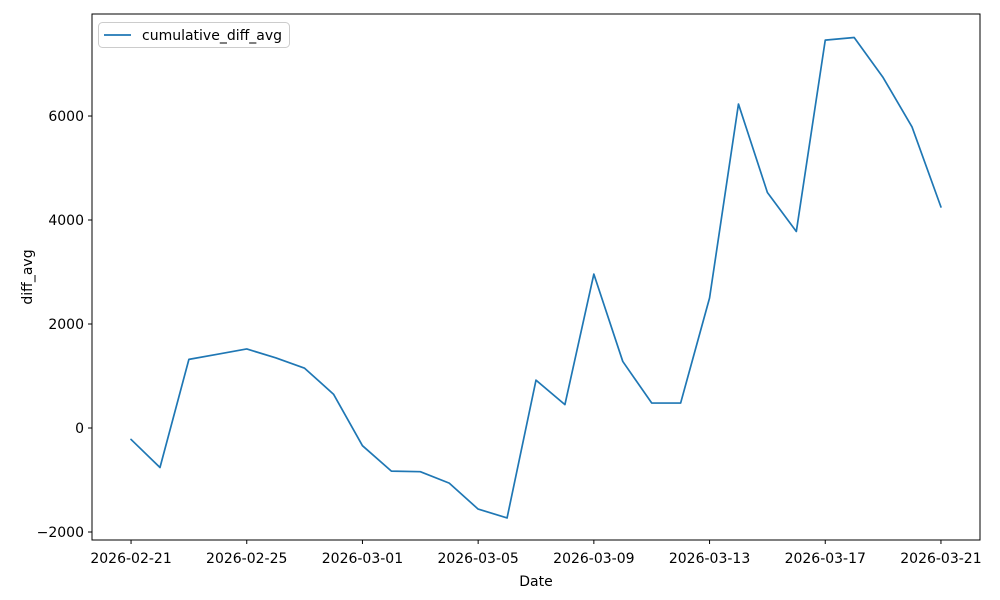  What do you see at coordinates (66, 325) in the screenshot?
I see `y-tick-label: 2000` at bounding box center [66, 325].